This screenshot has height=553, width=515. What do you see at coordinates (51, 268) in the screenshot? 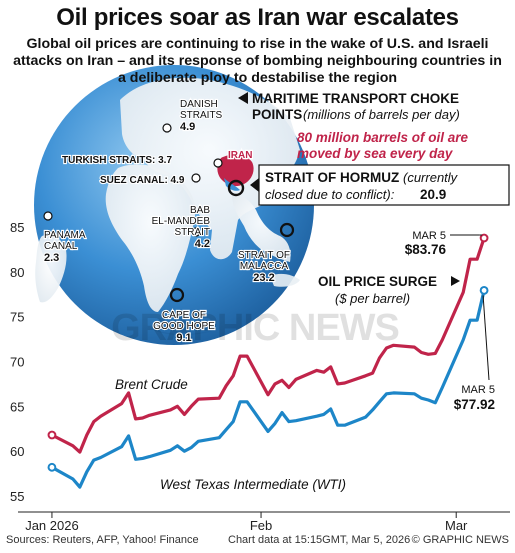
I see `land-south-america` at bounding box center [51, 268].